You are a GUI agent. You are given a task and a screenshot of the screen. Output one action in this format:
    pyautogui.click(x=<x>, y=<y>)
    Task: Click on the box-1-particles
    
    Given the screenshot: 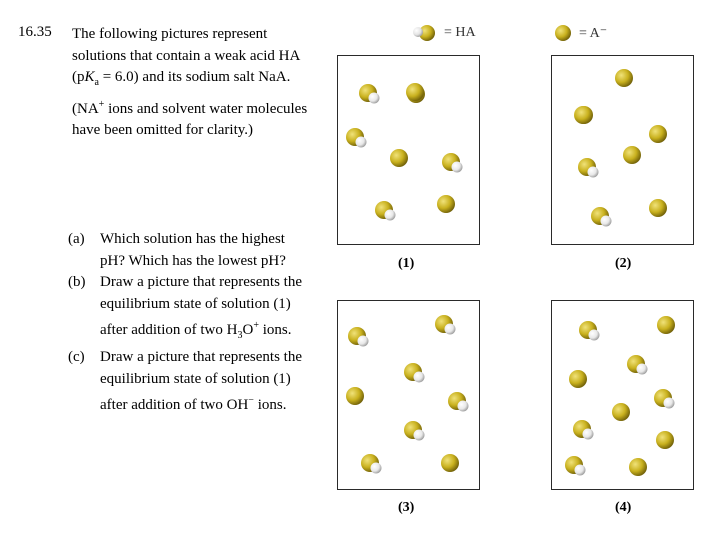 What is the action you would take?
    pyautogui.click(x=404, y=152)
    